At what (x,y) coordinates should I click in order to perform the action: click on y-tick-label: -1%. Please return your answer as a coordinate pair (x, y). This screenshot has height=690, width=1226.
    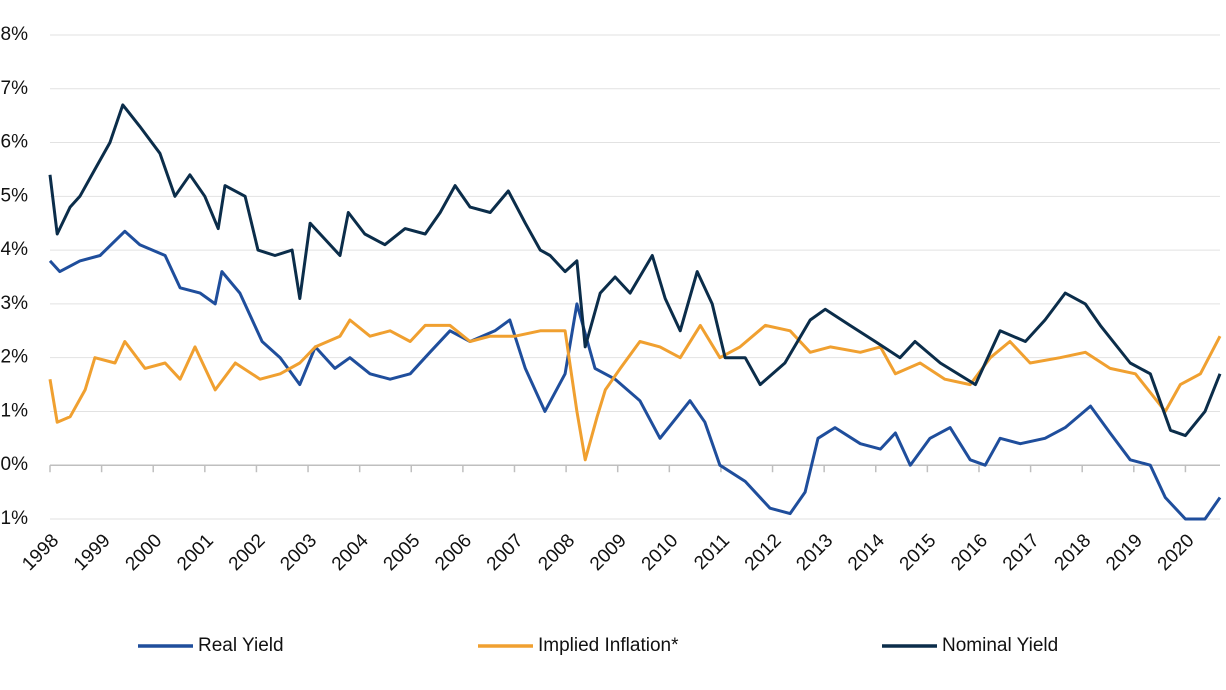
    Looking at the image, I should click on (14, 518).